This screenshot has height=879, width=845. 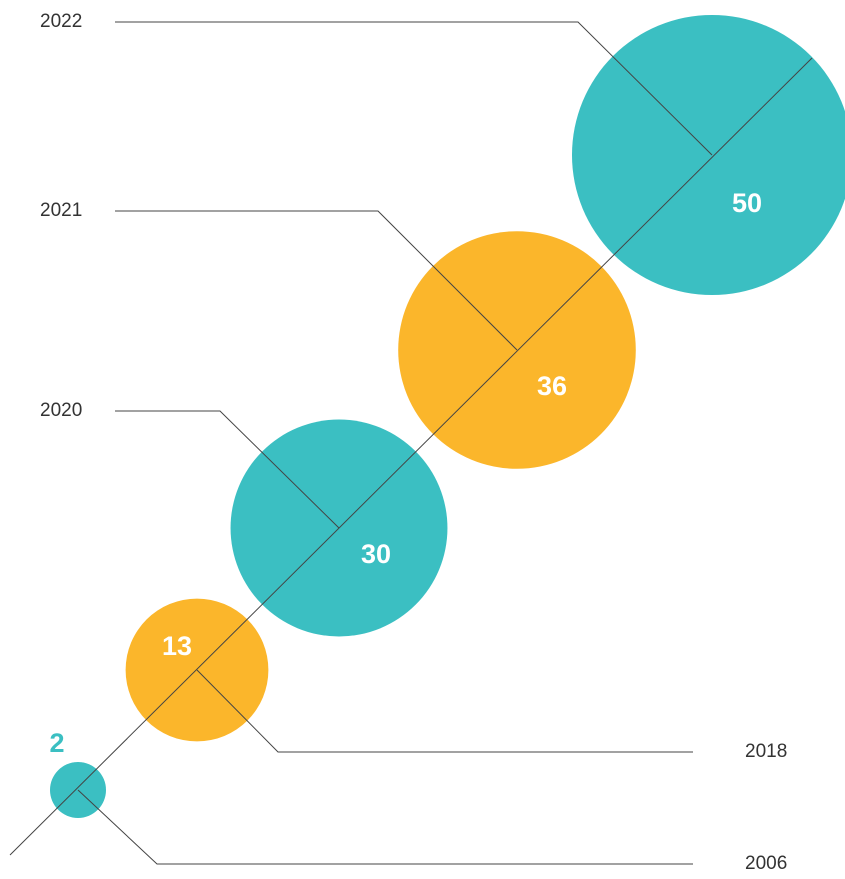 What do you see at coordinates (747, 203) in the screenshot?
I see `value-label: 50` at bounding box center [747, 203].